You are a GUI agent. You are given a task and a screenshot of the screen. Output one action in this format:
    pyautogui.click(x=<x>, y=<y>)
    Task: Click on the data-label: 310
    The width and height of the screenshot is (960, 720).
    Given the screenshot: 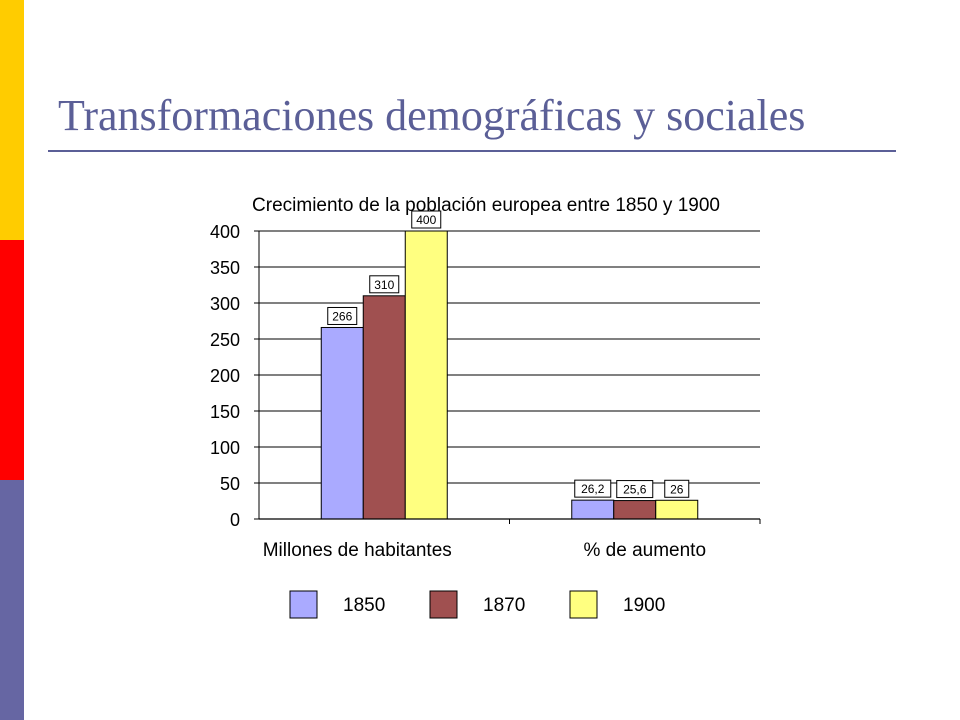 What is the action you would take?
    pyautogui.click(x=384, y=285)
    